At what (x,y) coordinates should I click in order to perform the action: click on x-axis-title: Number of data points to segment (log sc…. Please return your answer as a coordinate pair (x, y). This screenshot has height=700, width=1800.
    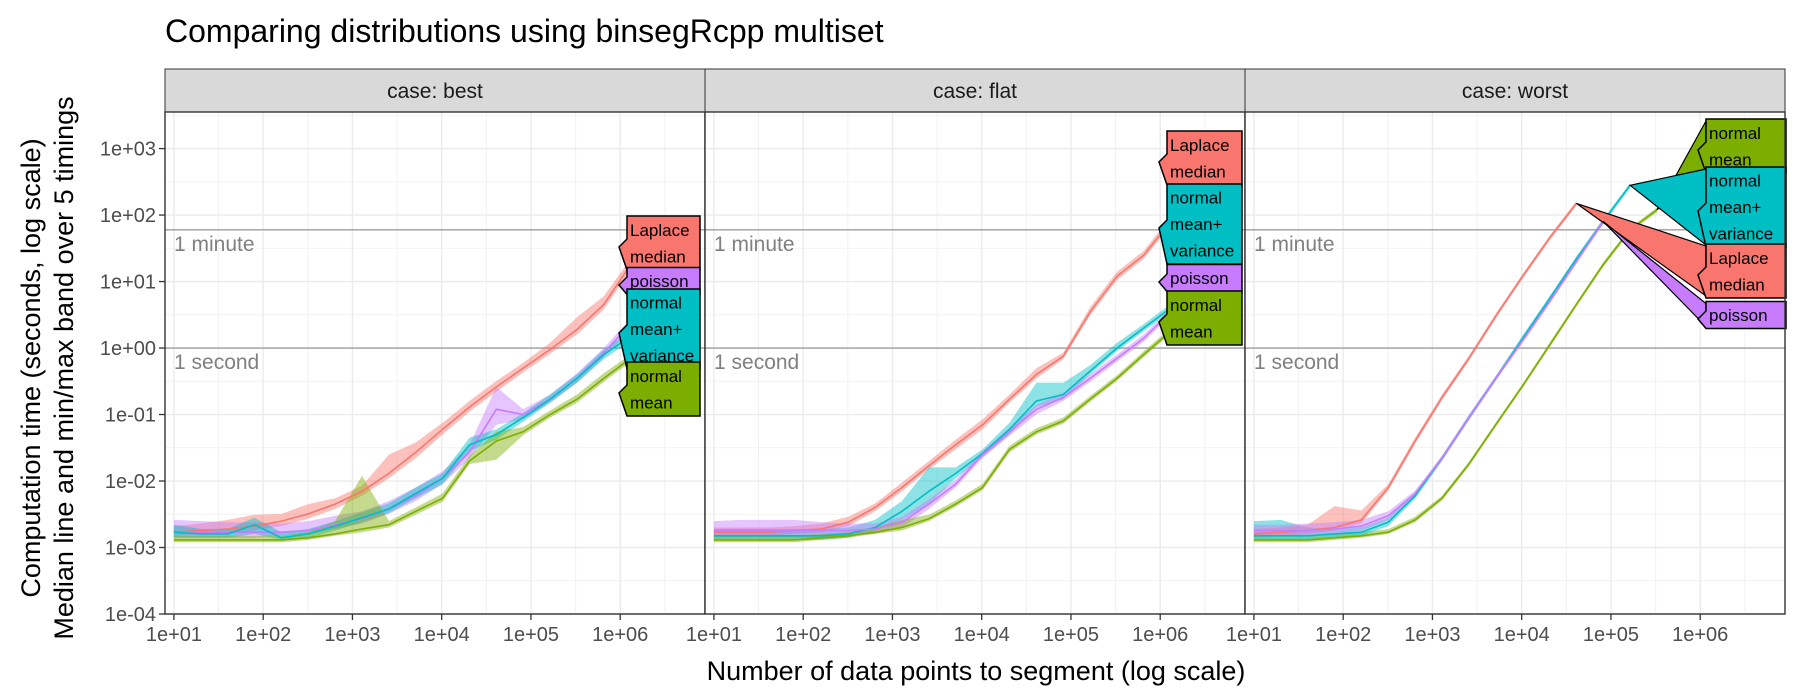
    Looking at the image, I should click on (976, 671).